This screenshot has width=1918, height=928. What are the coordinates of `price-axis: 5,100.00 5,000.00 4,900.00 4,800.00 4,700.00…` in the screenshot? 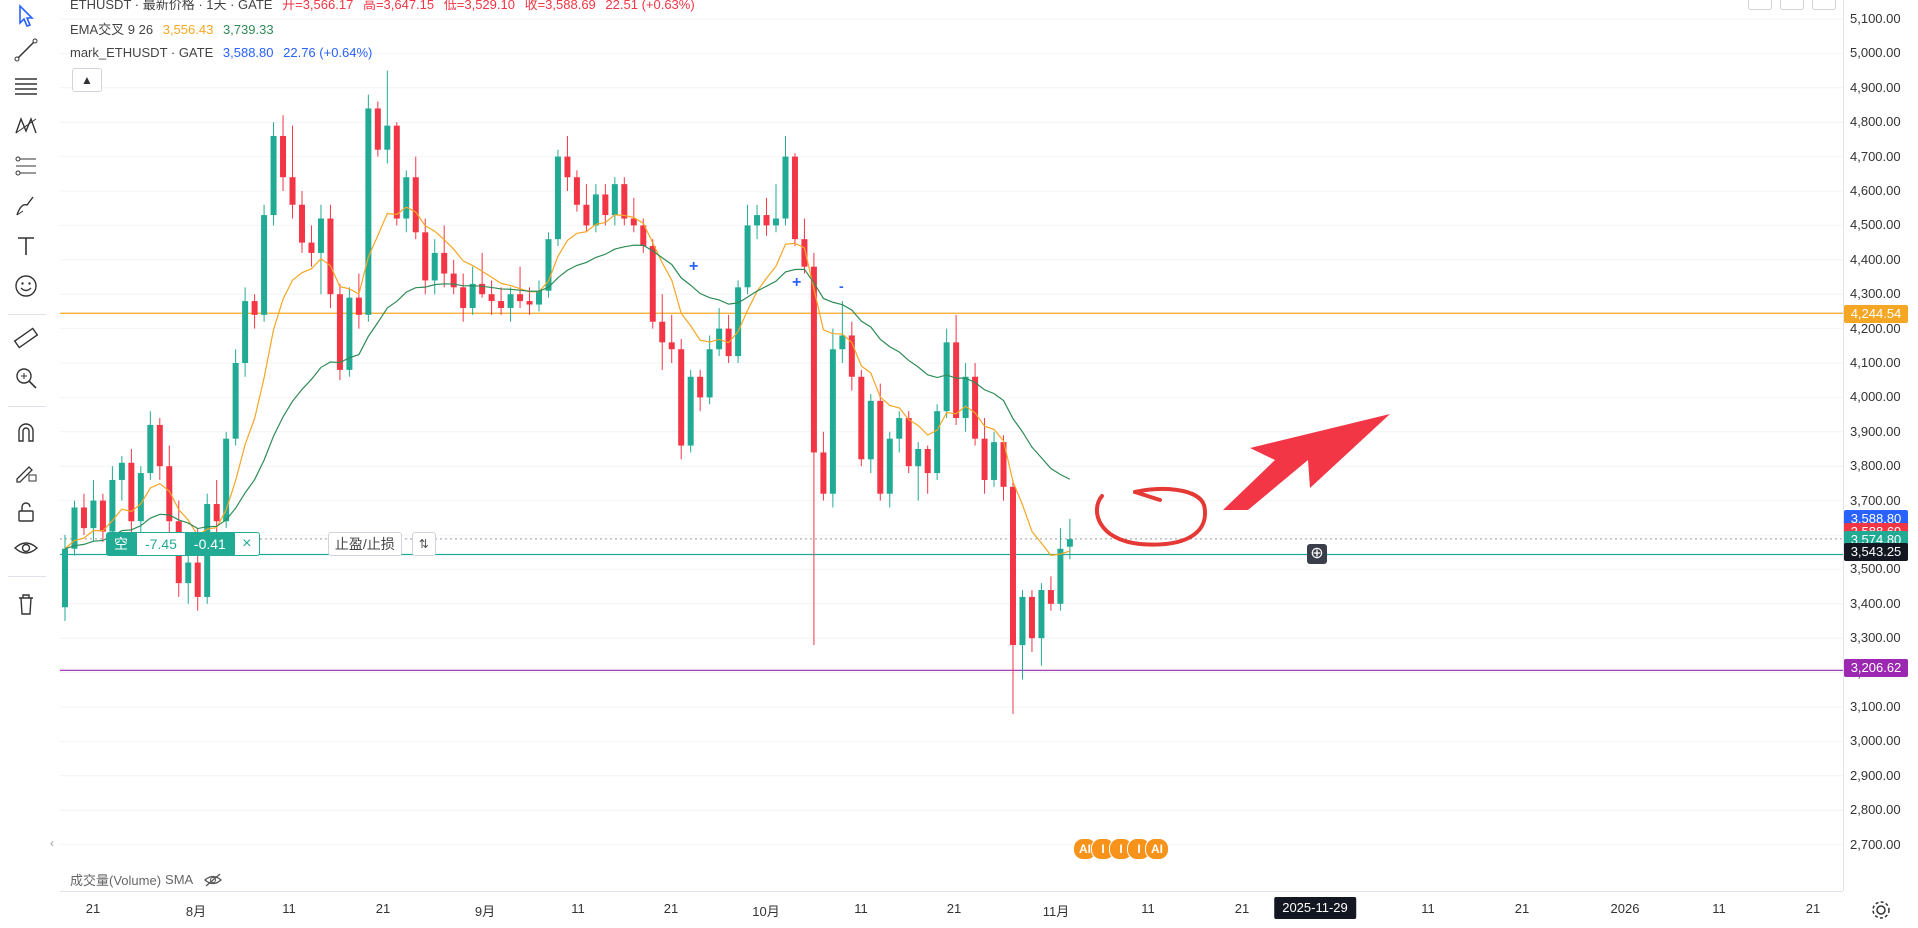 It's located at (1880, 445).